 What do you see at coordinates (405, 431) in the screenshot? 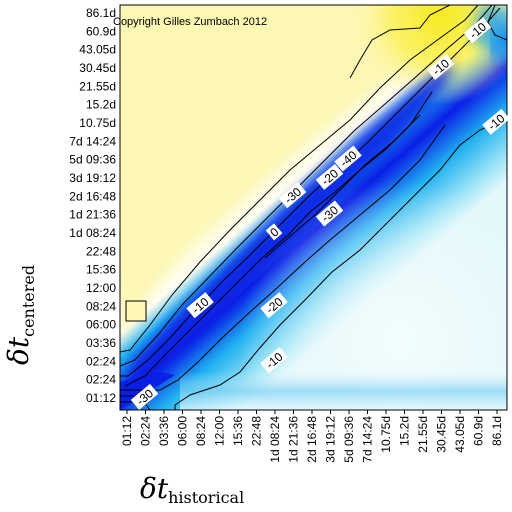
I see `x-tick-label: 15.2d` at bounding box center [405, 431].